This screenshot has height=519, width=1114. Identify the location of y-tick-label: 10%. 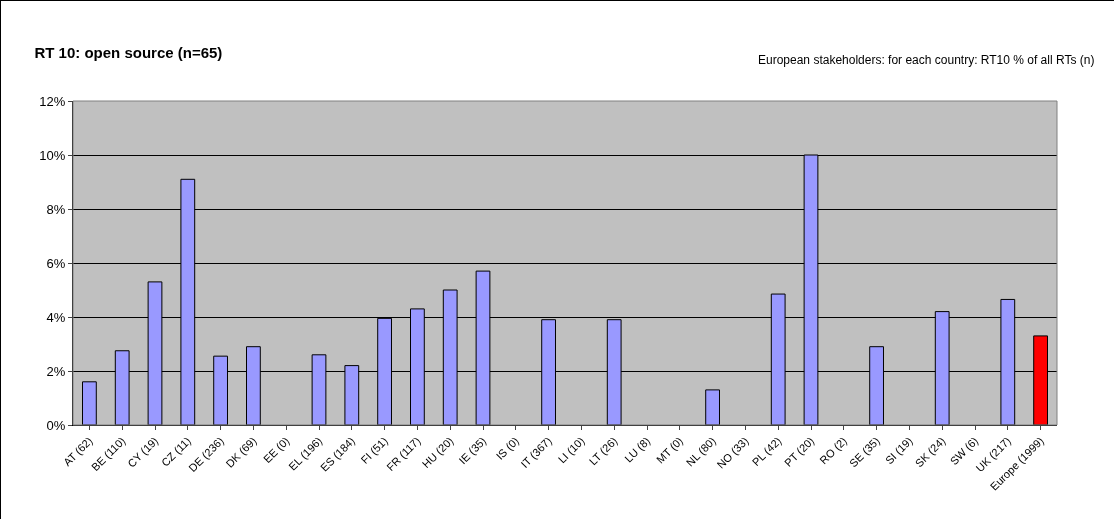
(52, 155).